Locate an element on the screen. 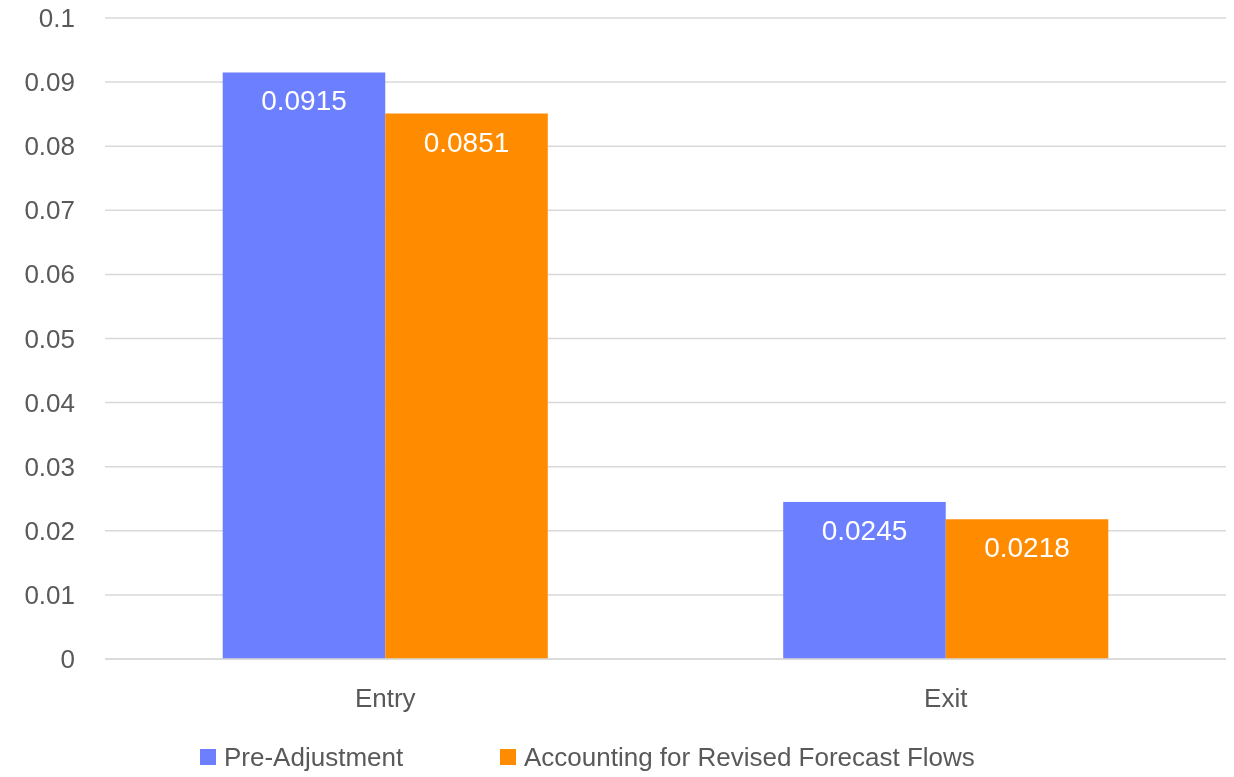 This screenshot has height=777, width=1234. y-tick-label: 0.04 is located at coordinates (49, 402).